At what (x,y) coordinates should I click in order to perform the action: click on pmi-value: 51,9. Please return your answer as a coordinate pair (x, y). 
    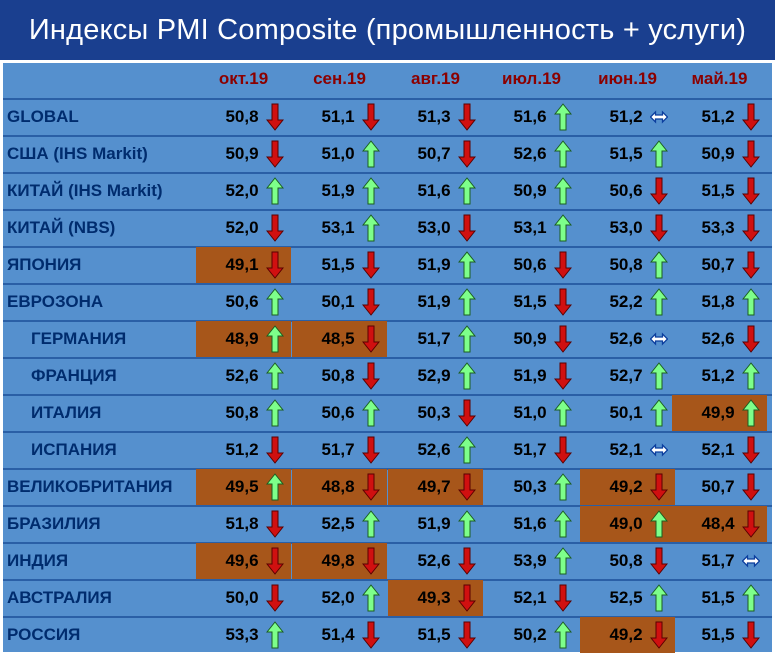
    Looking at the image, I should click on (434, 523).